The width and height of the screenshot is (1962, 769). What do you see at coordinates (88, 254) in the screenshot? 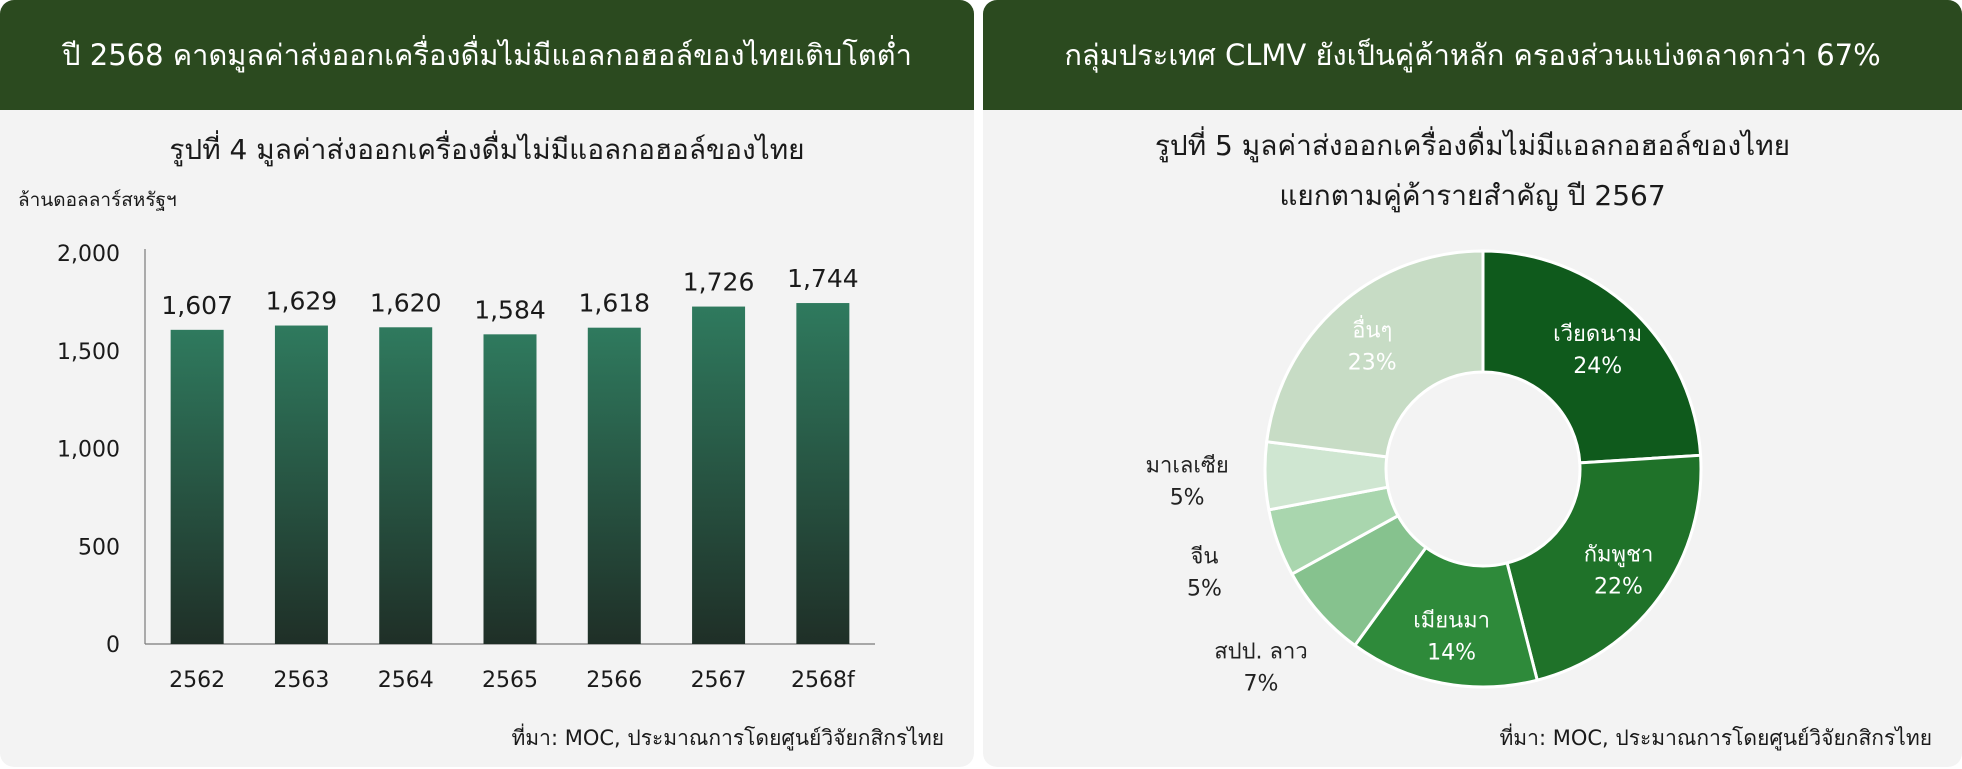
I see `bar-y-tick-label: 2,000` at bounding box center [88, 254].